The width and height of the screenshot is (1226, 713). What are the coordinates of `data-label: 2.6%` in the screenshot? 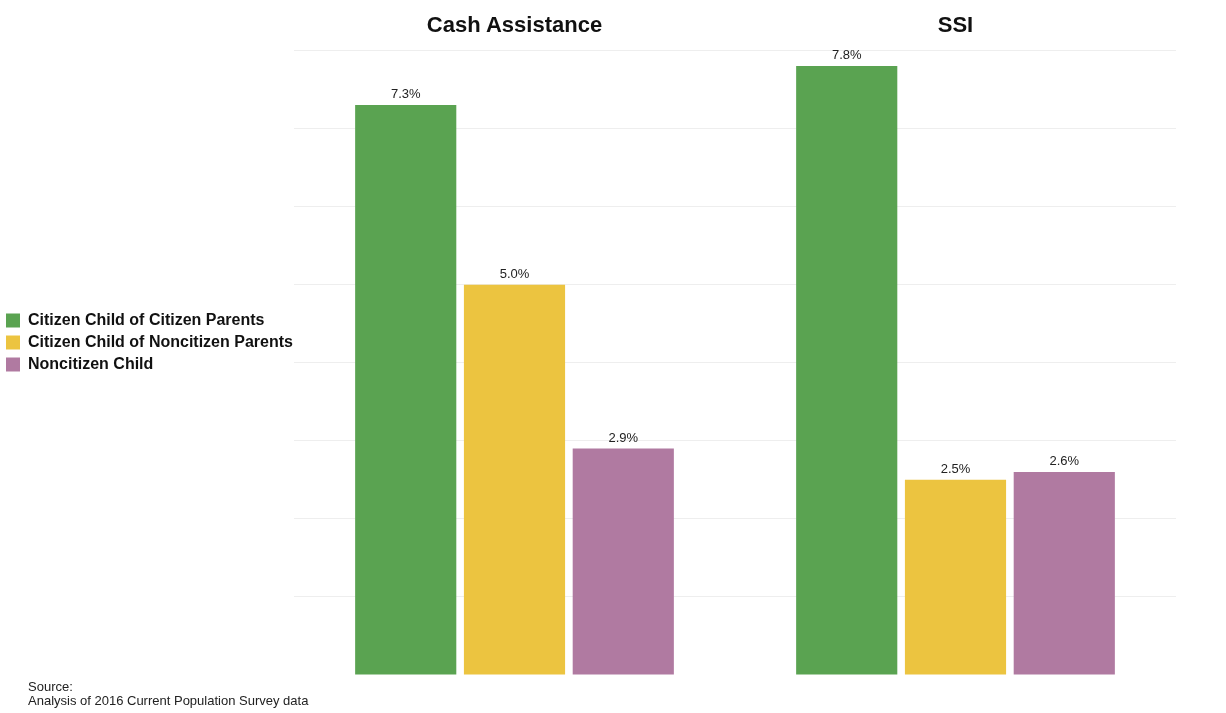 It's located at (1064, 461).